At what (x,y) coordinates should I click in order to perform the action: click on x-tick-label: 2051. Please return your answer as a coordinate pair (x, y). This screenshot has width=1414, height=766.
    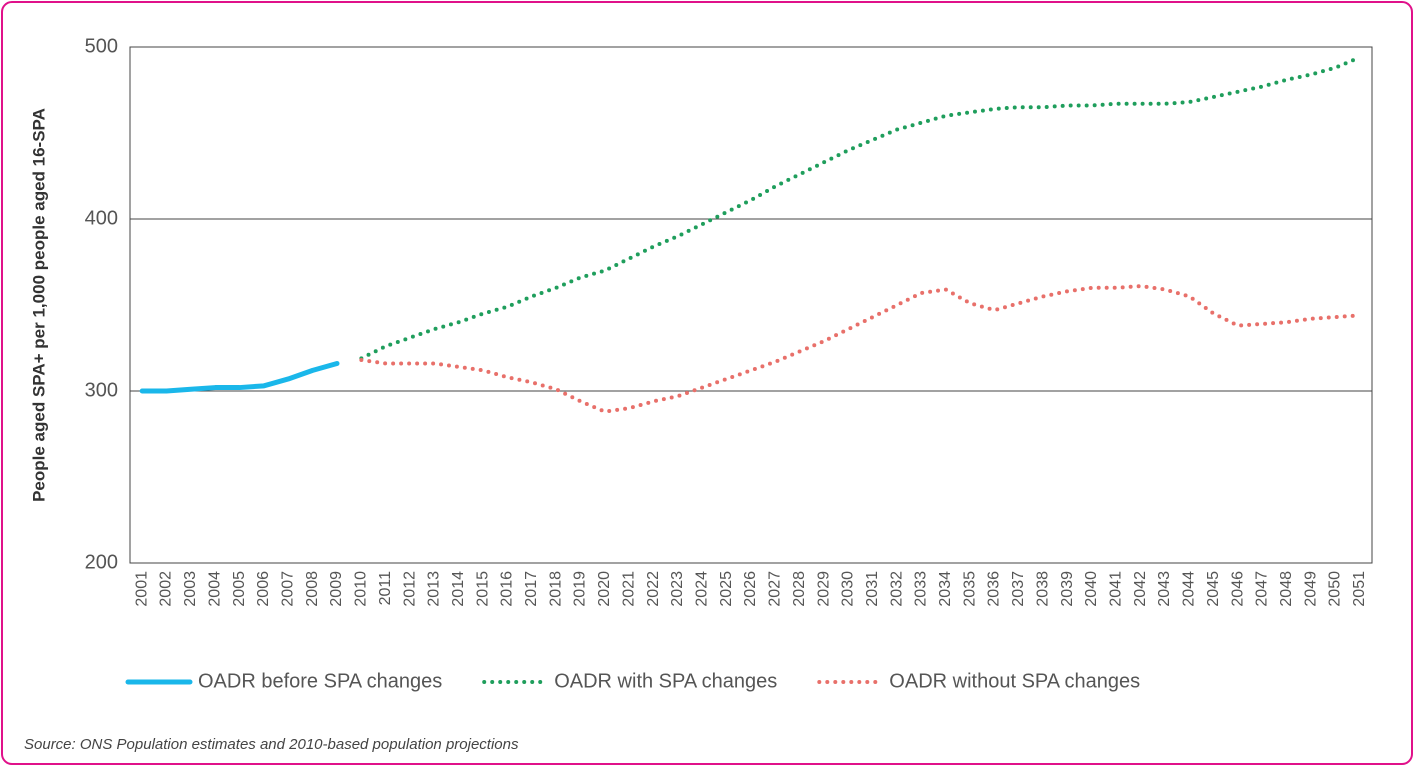
    Looking at the image, I should click on (1359, 589).